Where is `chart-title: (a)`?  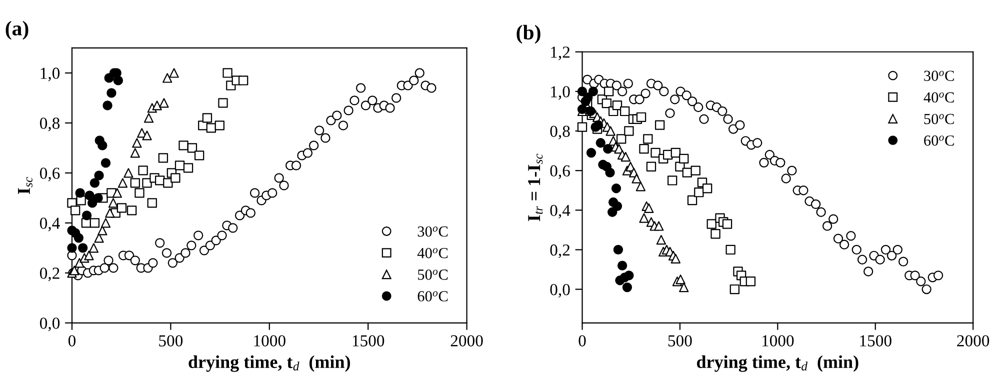 chart-title: (a) is located at coordinates (17, 30).